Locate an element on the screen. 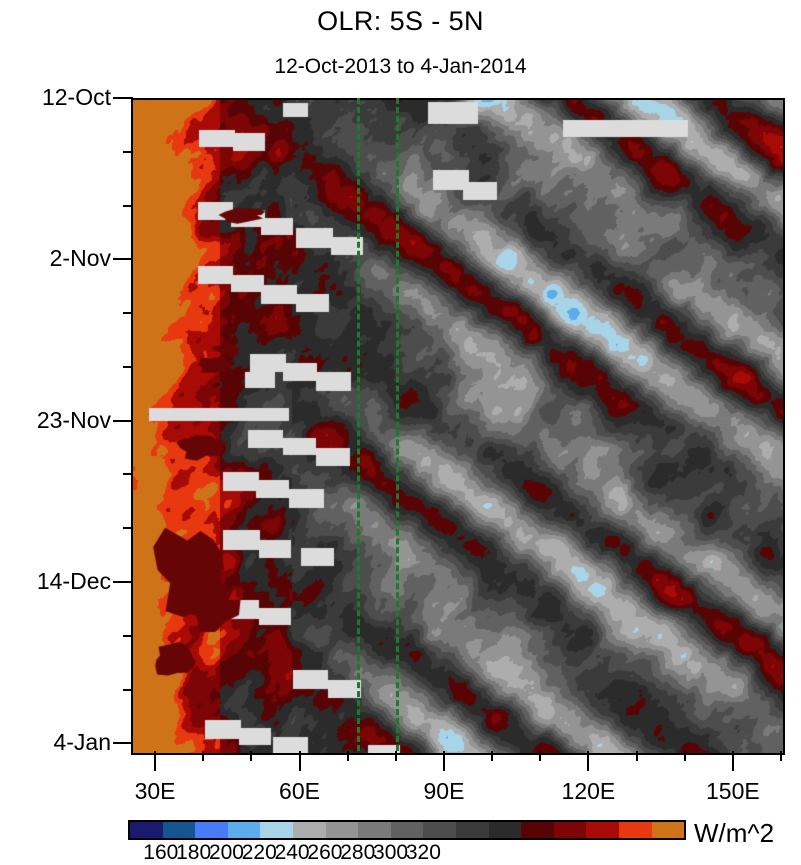 This screenshot has height=865, width=801. y-axis-label: 14-Dec is located at coordinates (73, 580).